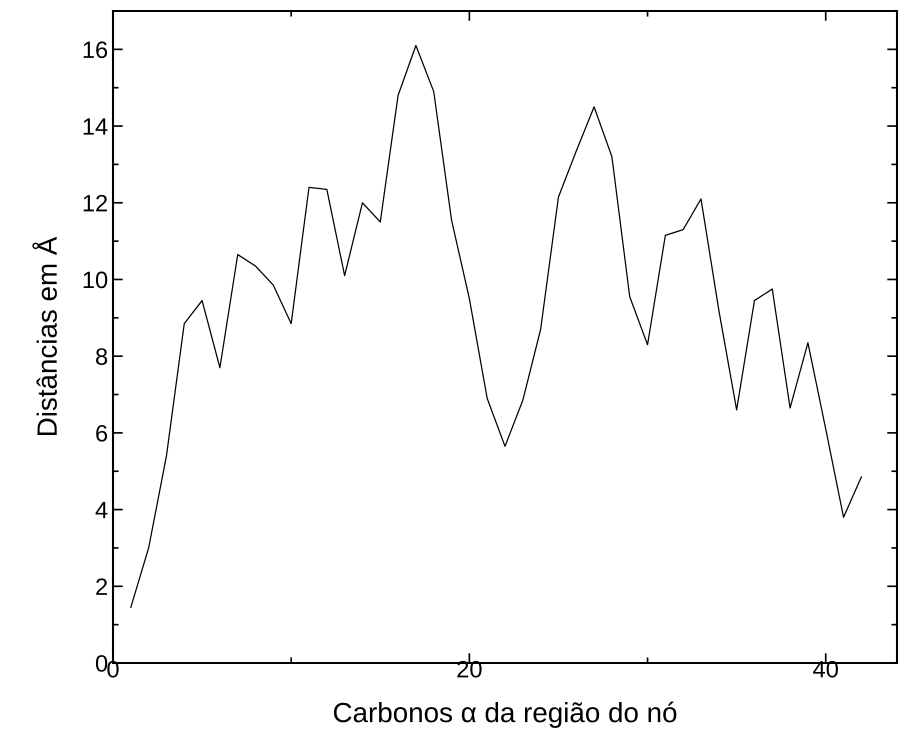 This screenshot has width=899, height=738. What do you see at coordinates (96, 280) in the screenshot?
I see `y-tick-label: 10` at bounding box center [96, 280].